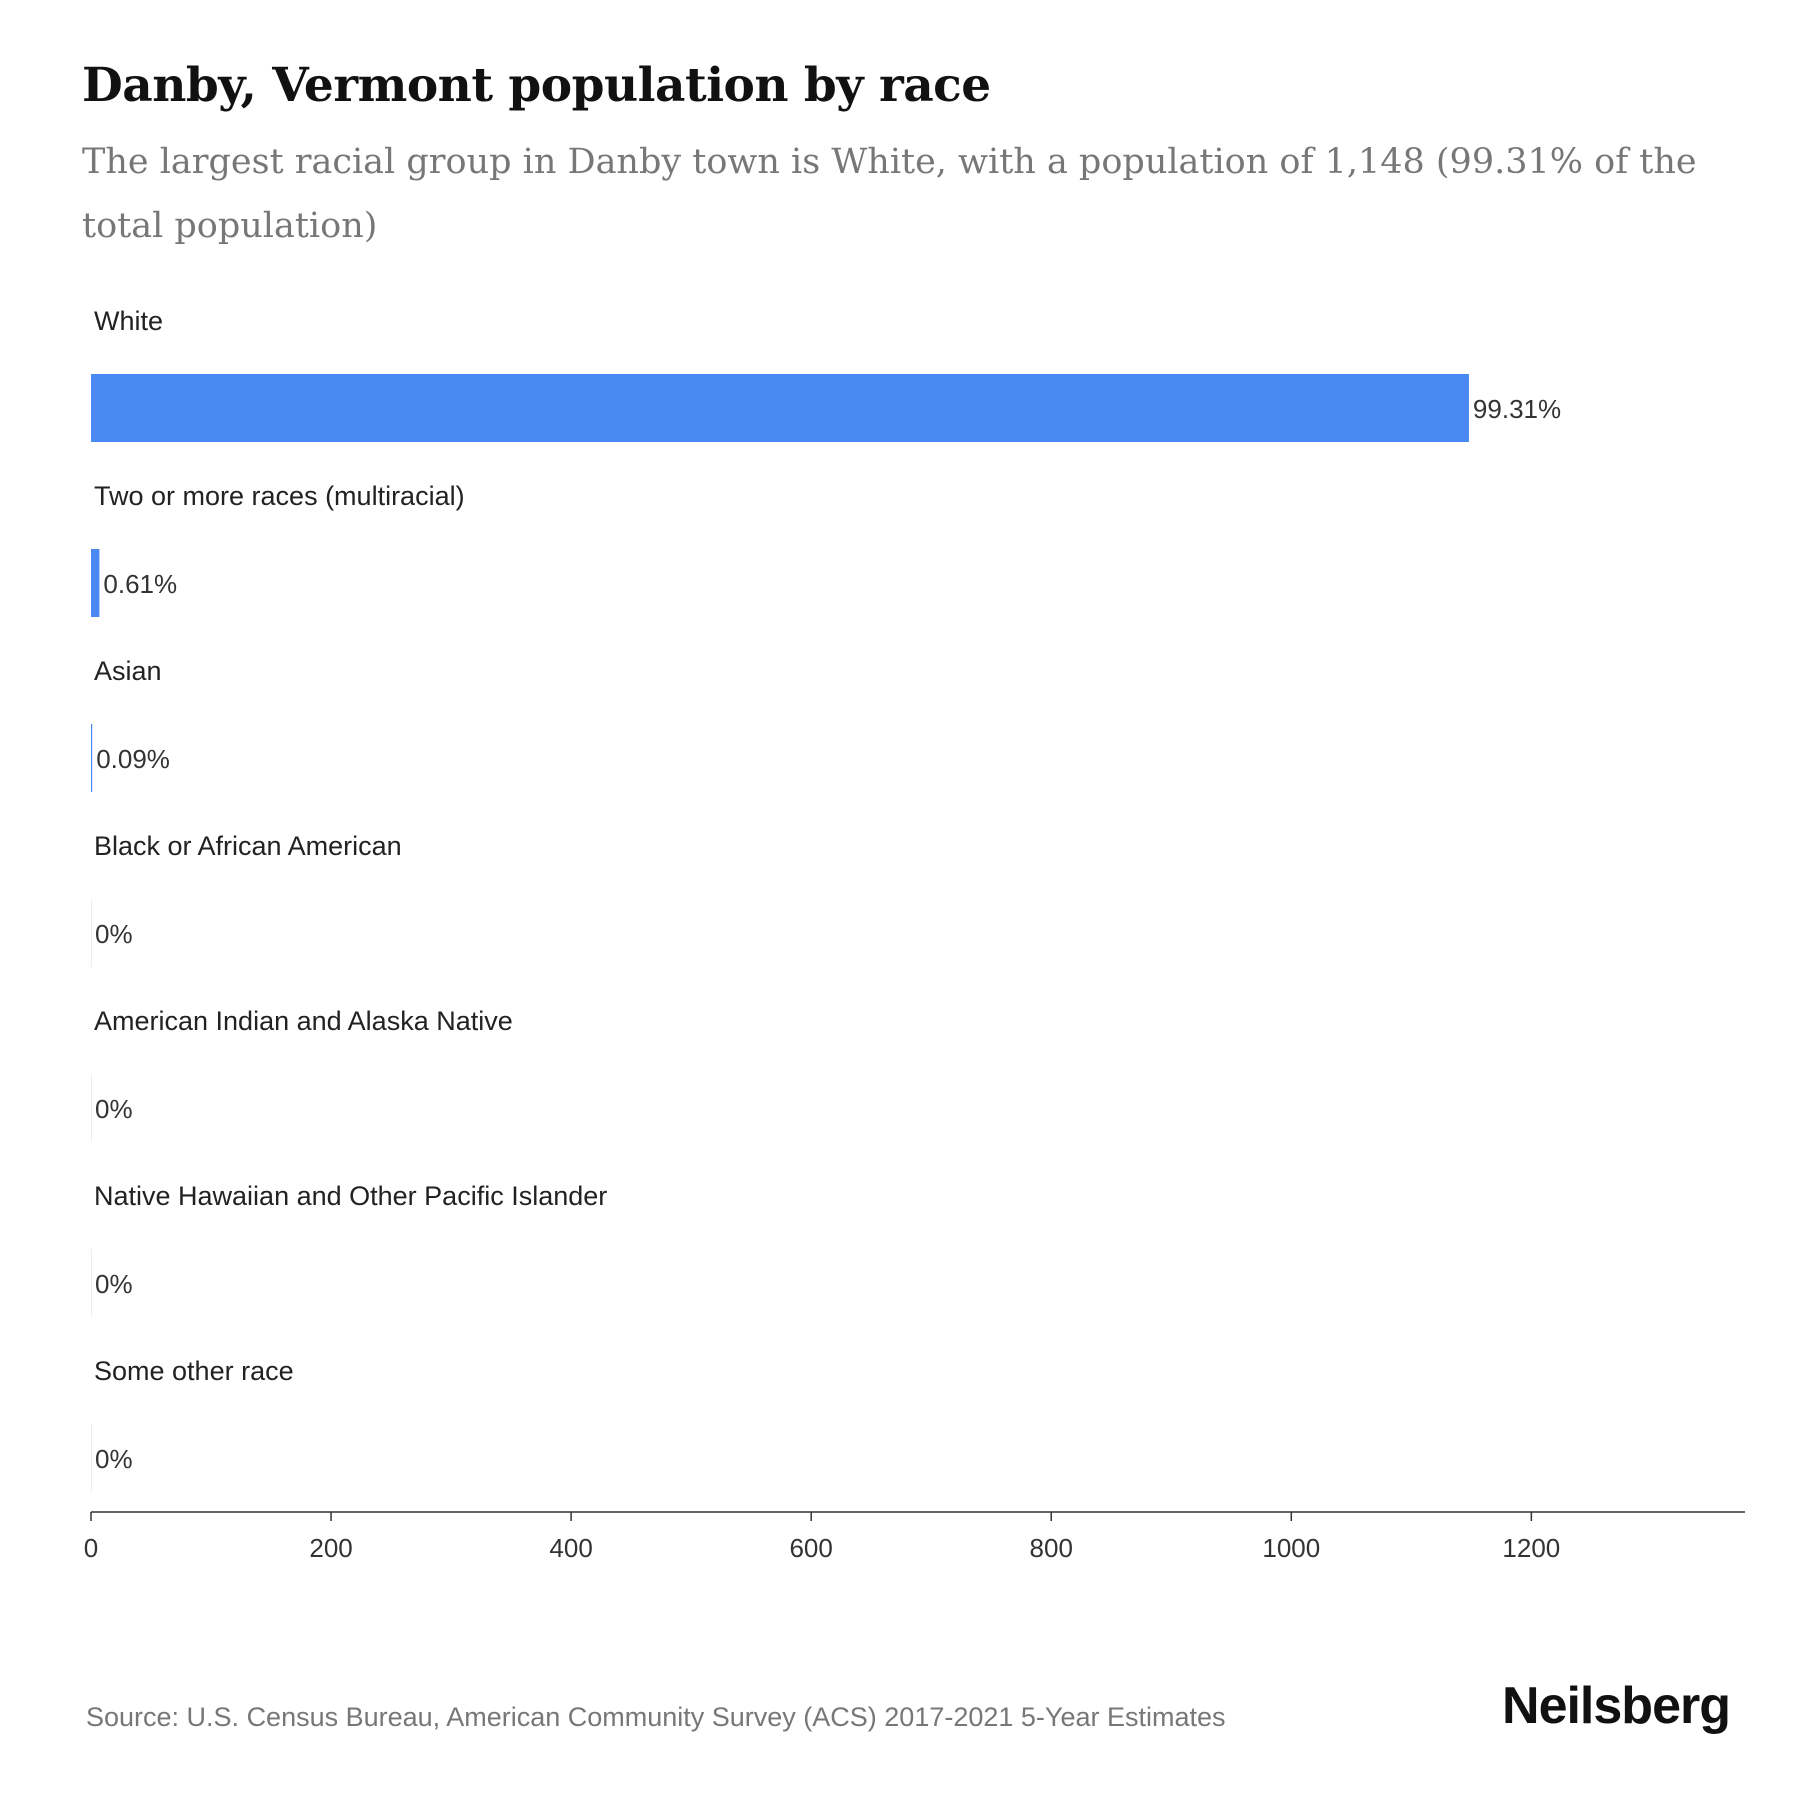 The image size is (1800, 1800). Describe the element at coordinates (91, 1548) in the screenshot. I see `x-tick-label: 0` at that location.